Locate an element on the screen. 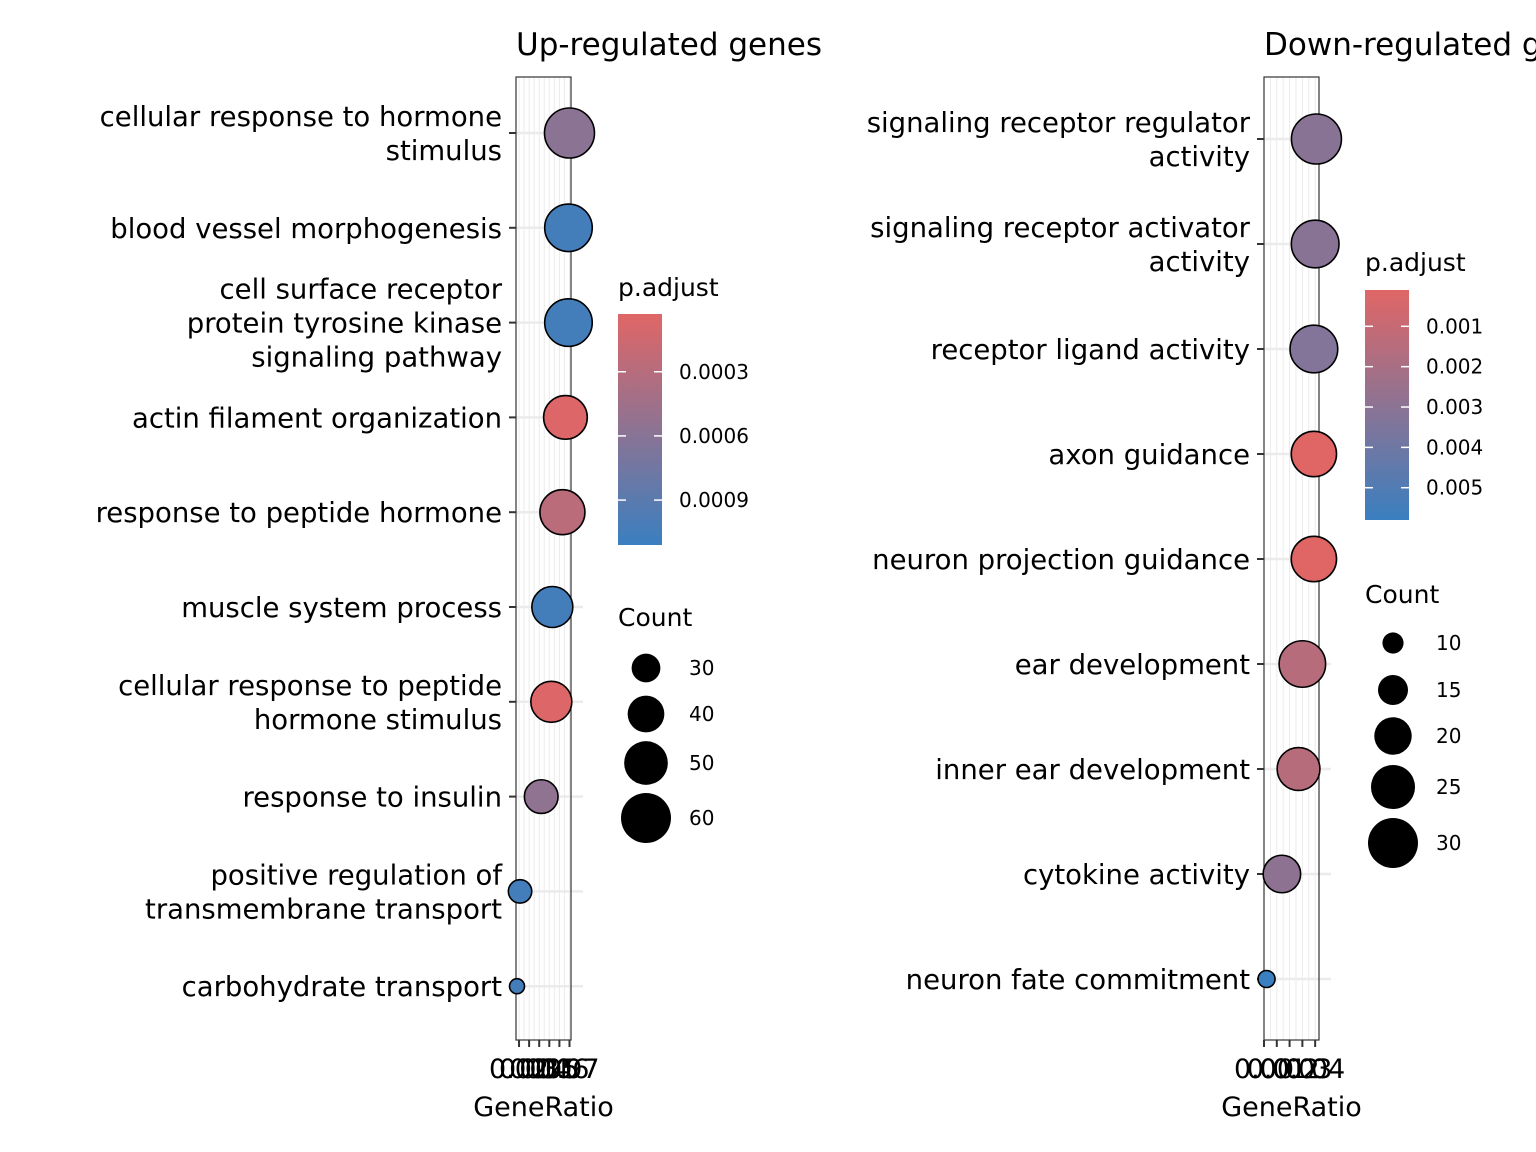 The image size is (1536, 1152). category-label-line: ear development is located at coordinates (1132, 665).